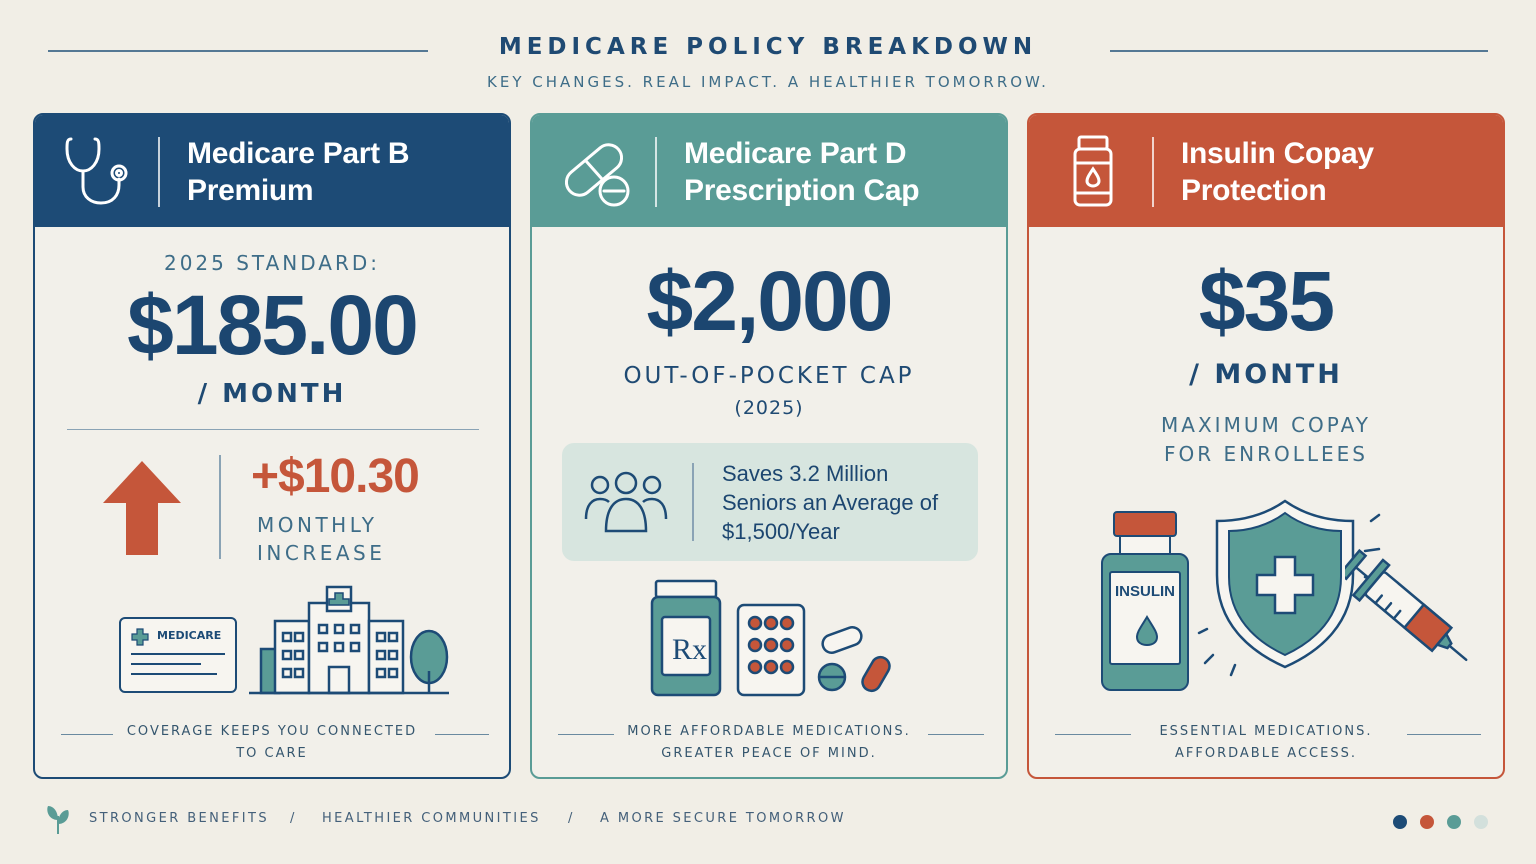 The width and height of the screenshot is (1536, 864). Describe the element at coordinates (1093, 171) in the screenshot. I see `medicine-bottle-icon` at that location.